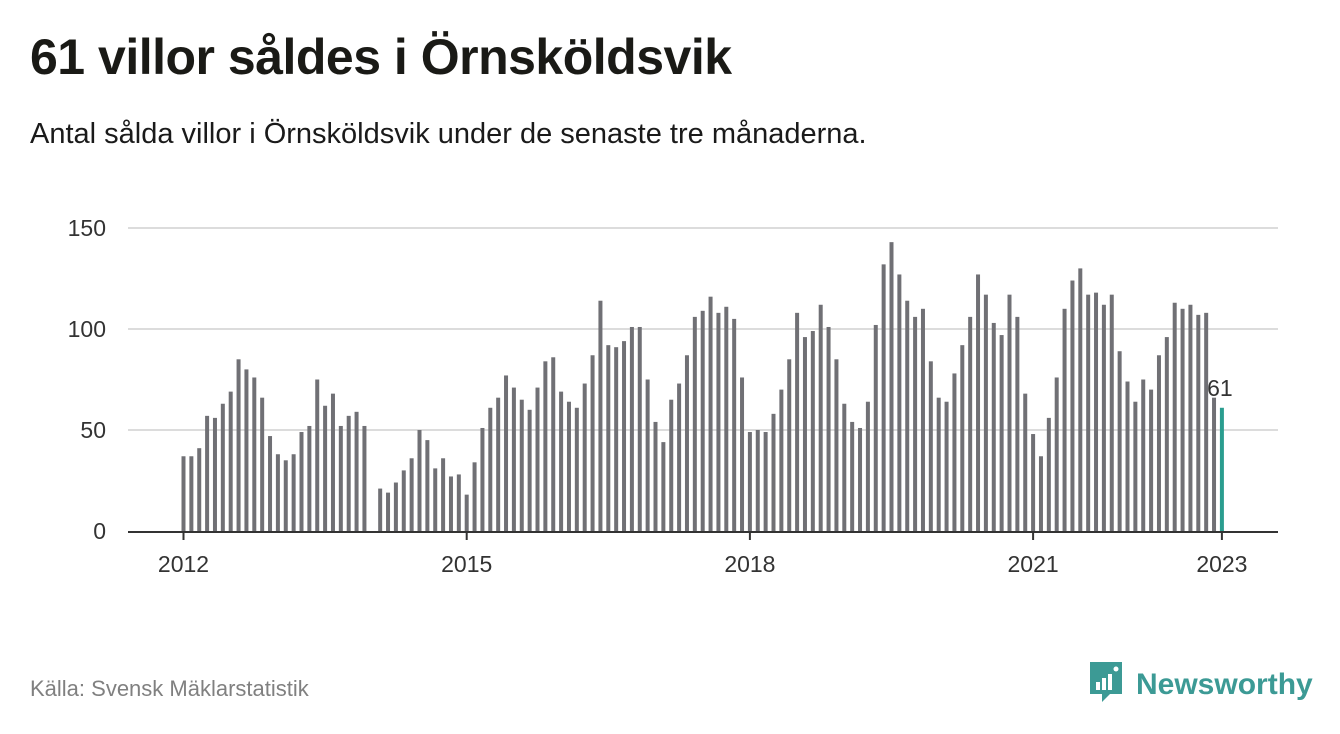  What do you see at coordinates (1033, 564) in the screenshot?
I see `x-tick-label: 2021` at bounding box center [1033, 564].